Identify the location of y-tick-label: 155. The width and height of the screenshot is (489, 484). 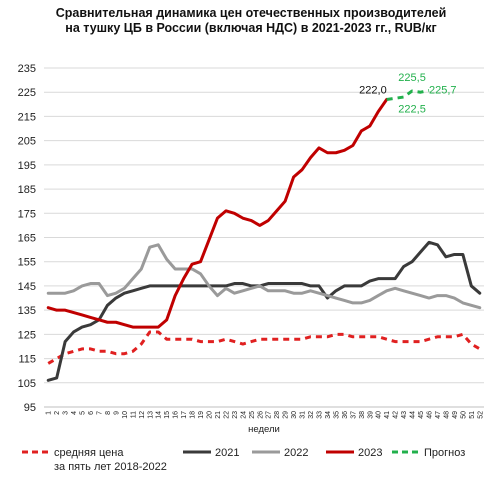
(27, 263).